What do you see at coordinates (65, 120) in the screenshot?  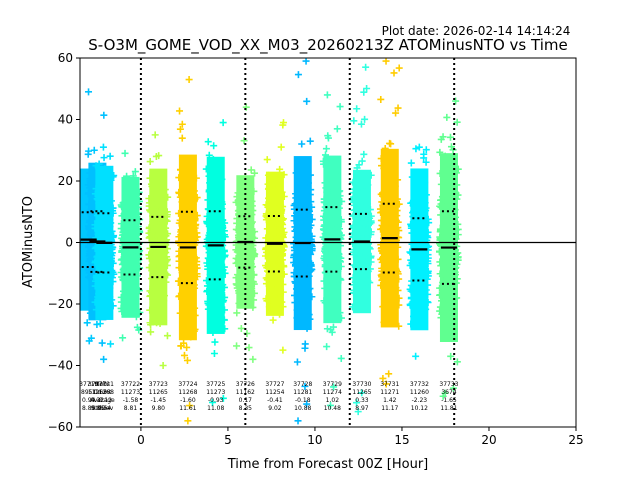 I see `y-tick-label: 40` at bounding box center [65, 120].